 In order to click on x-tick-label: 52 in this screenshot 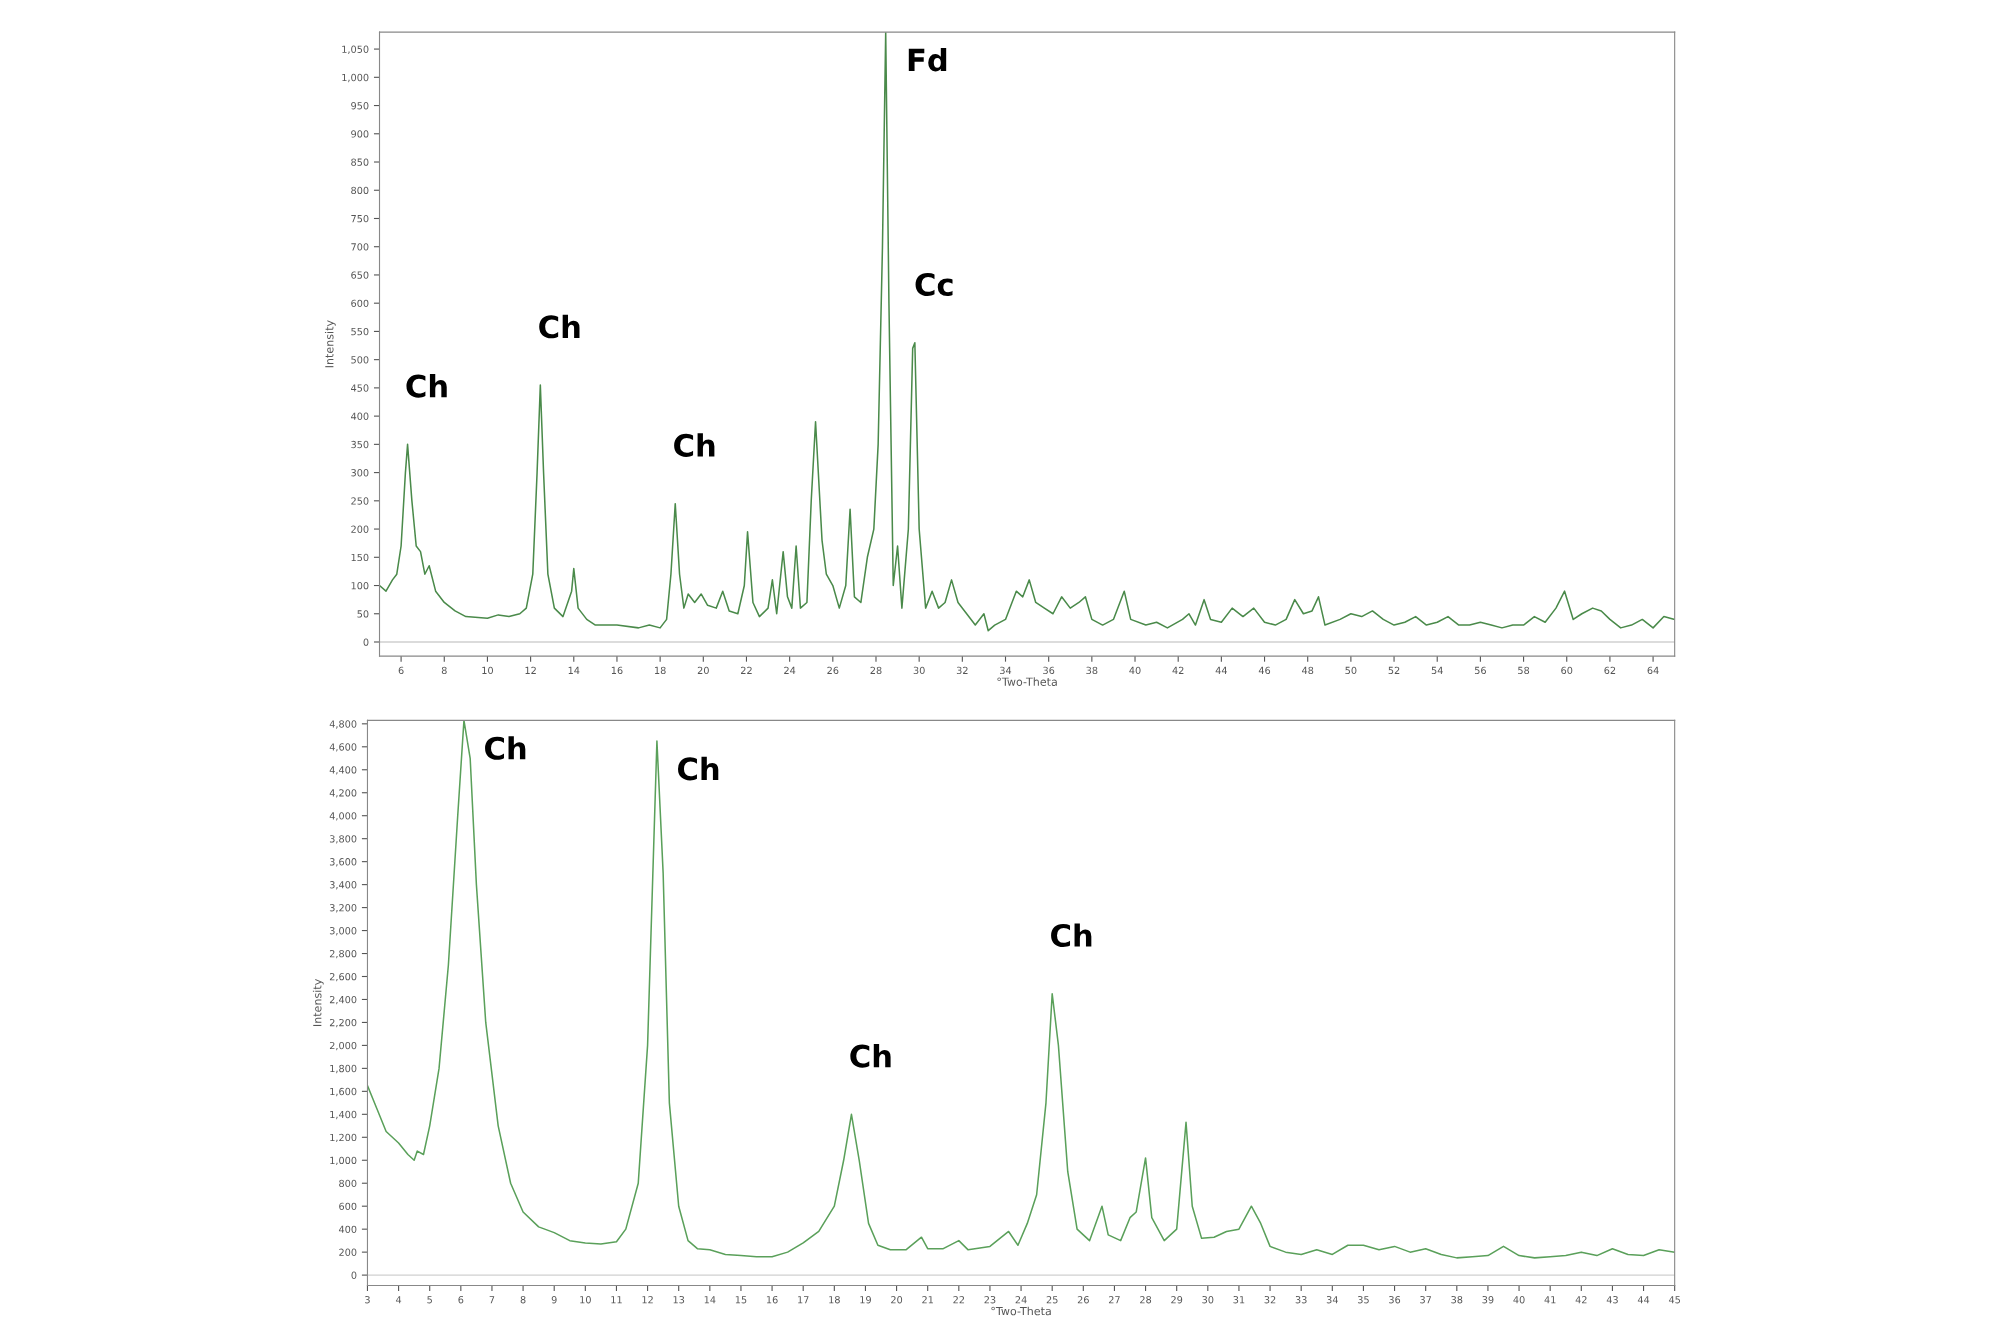, I will do `click(1394, 670)`.